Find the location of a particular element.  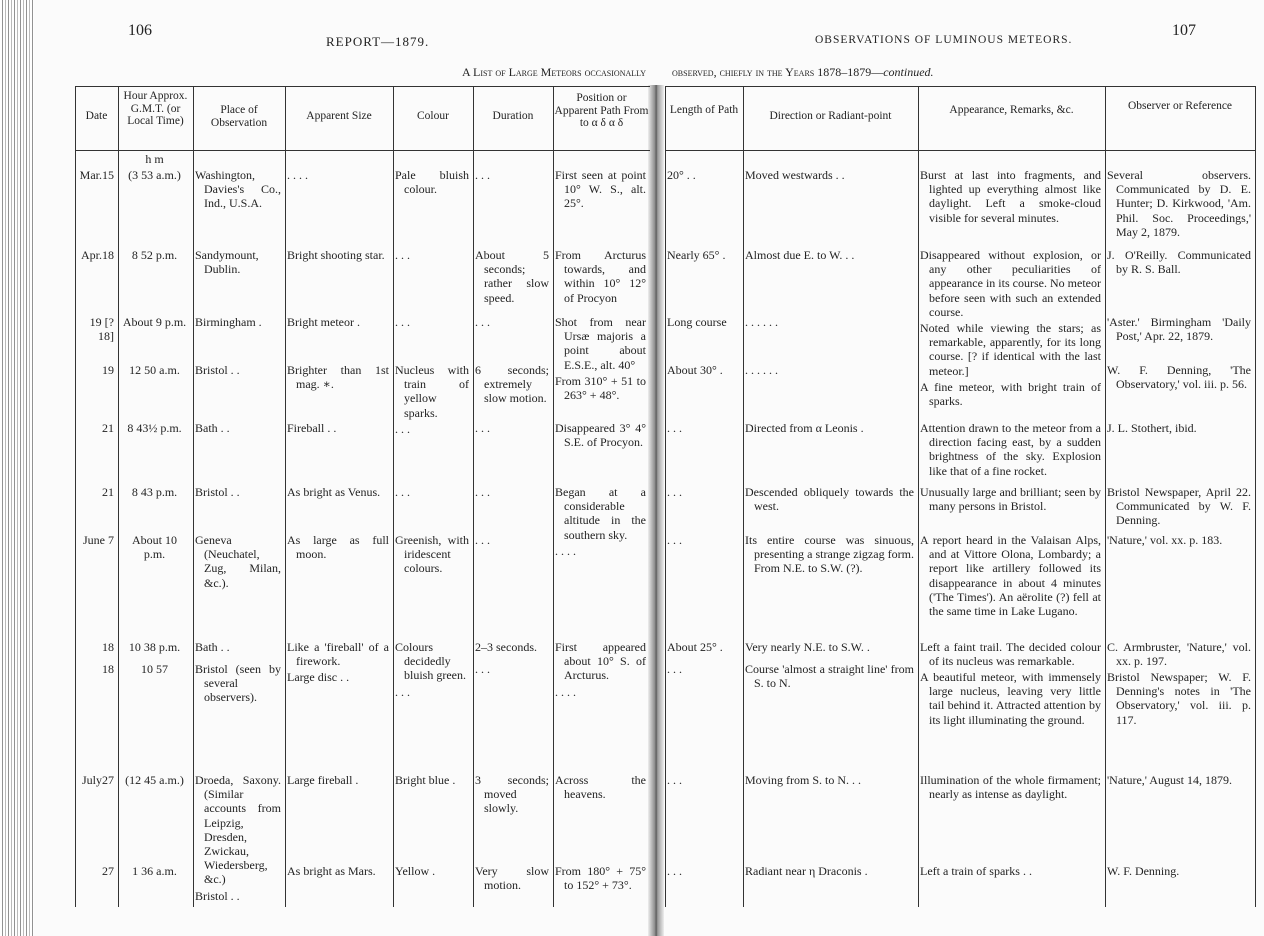

cell-date: 19 is located at coordinates (108, 370).